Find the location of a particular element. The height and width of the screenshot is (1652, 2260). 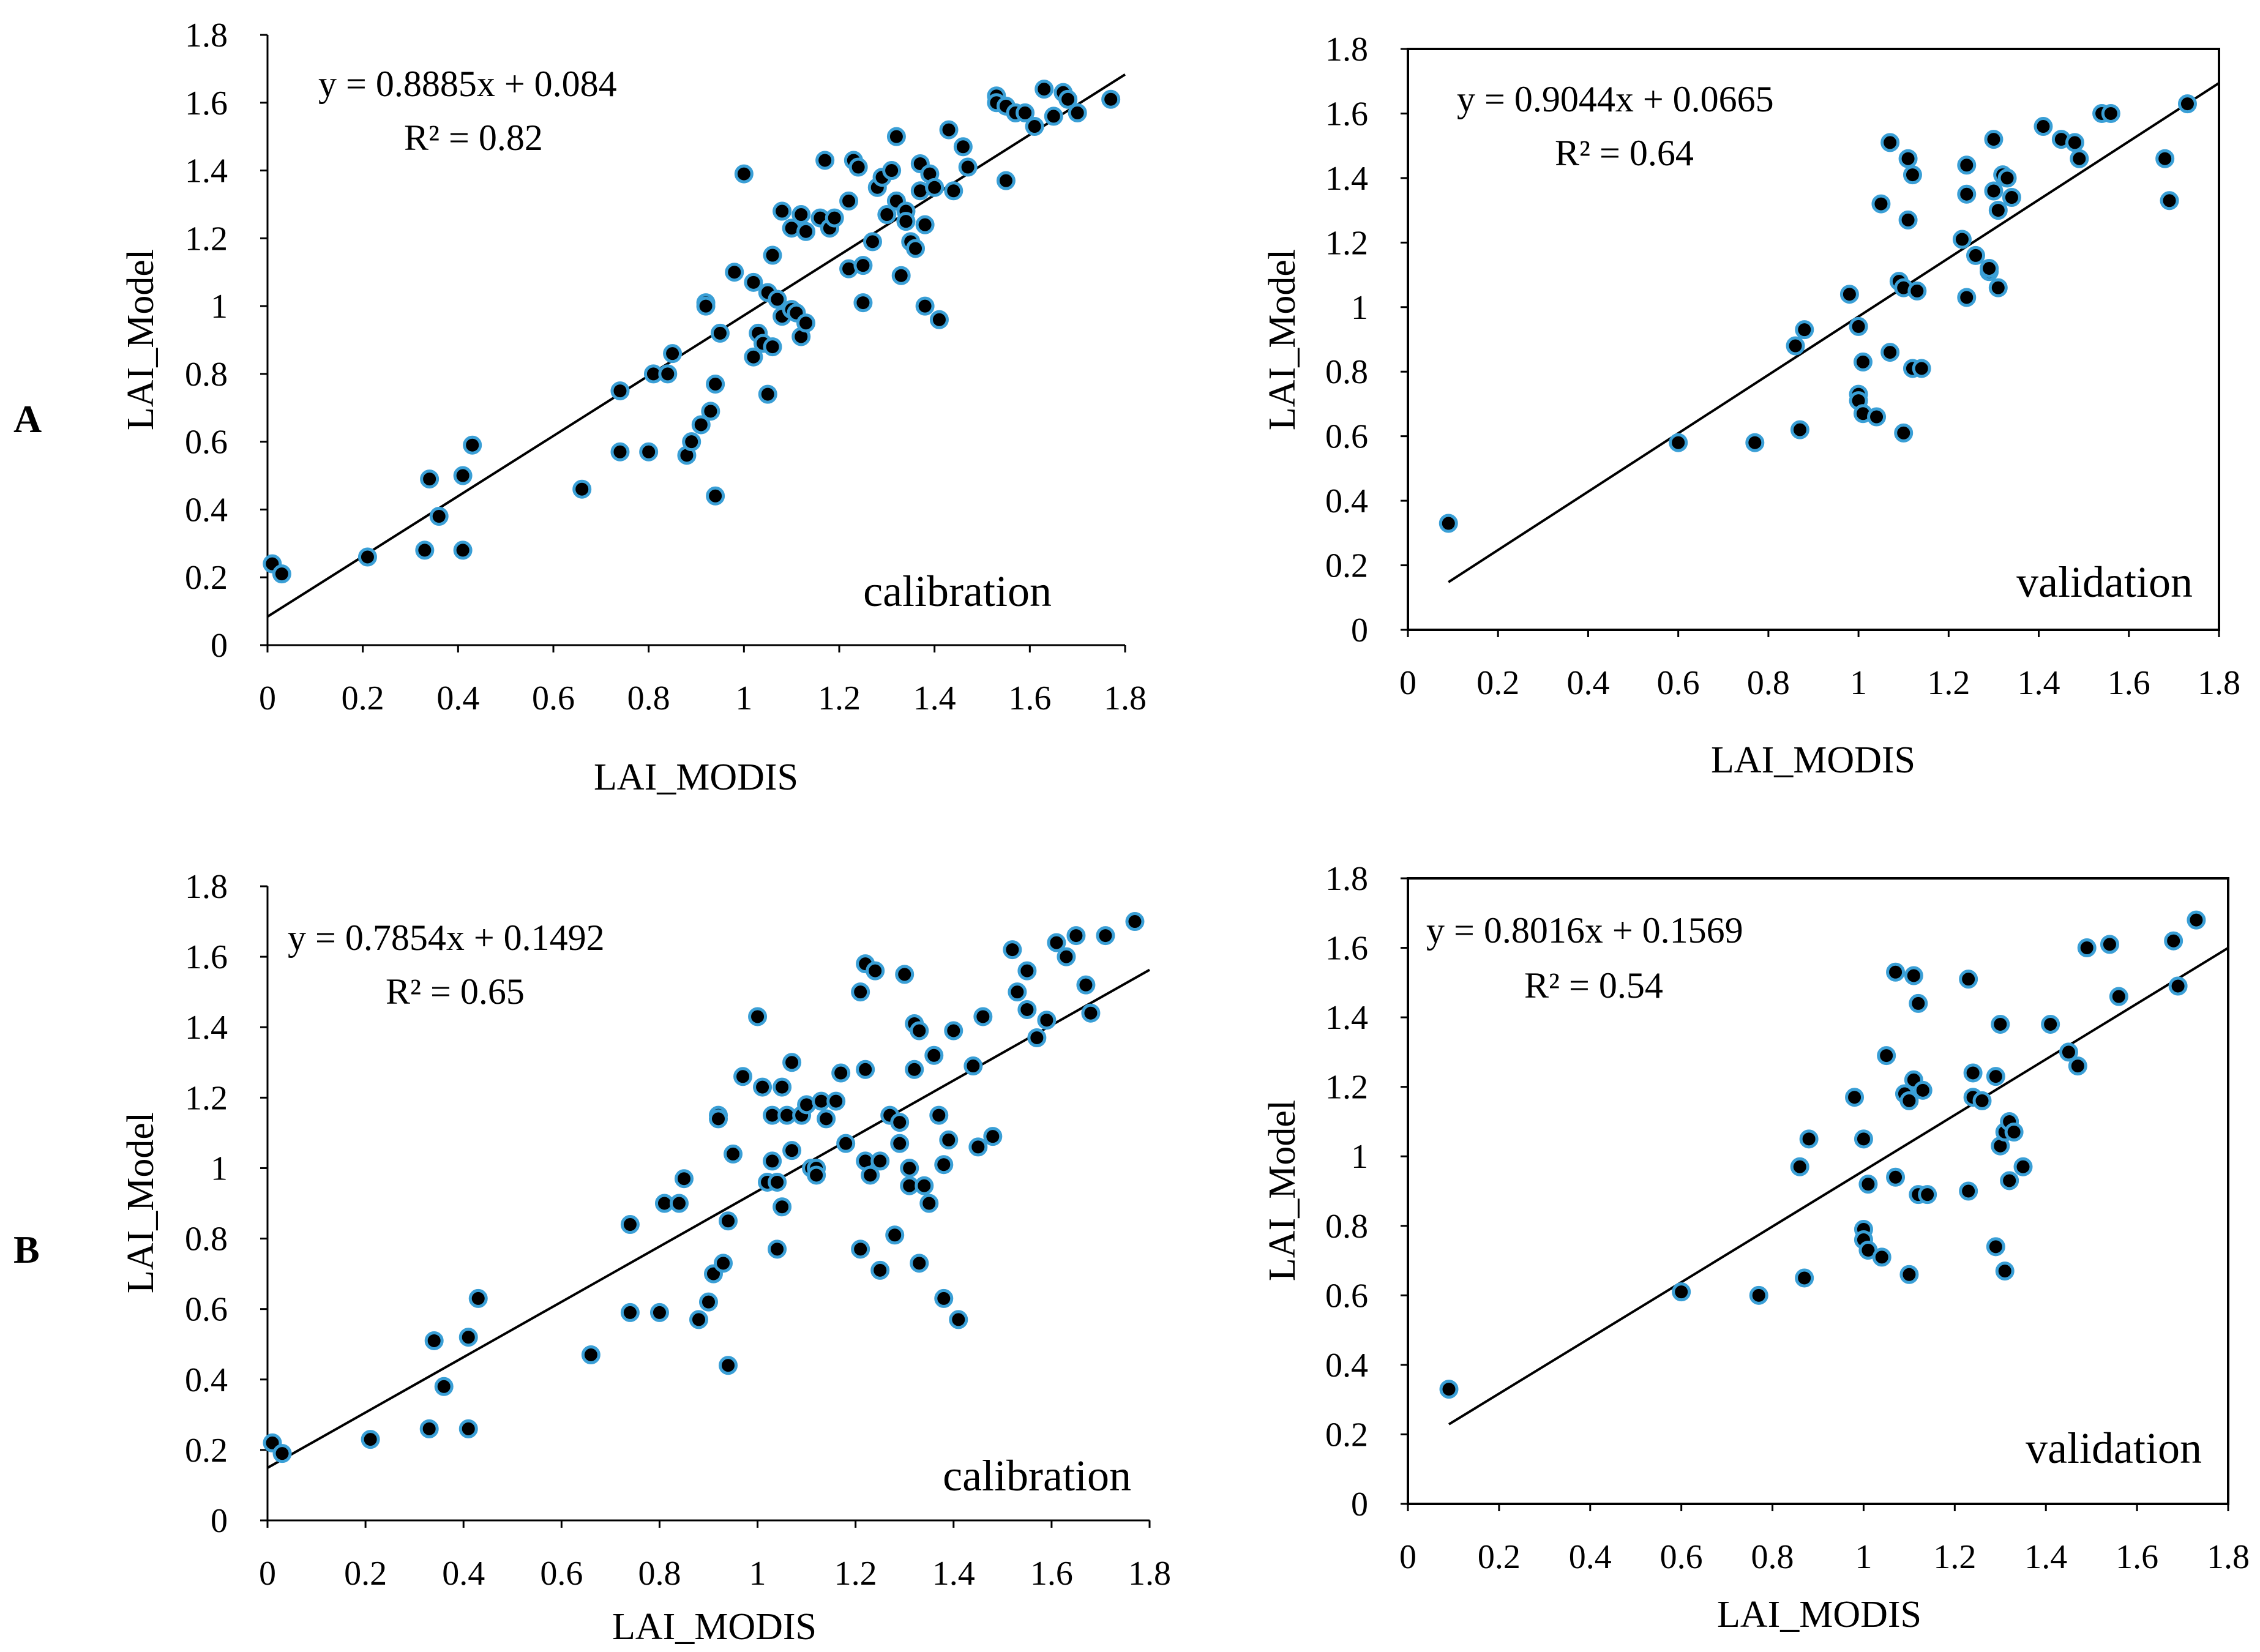

x-tick-label: 1.6 is located at coordinates (1051, 1574).